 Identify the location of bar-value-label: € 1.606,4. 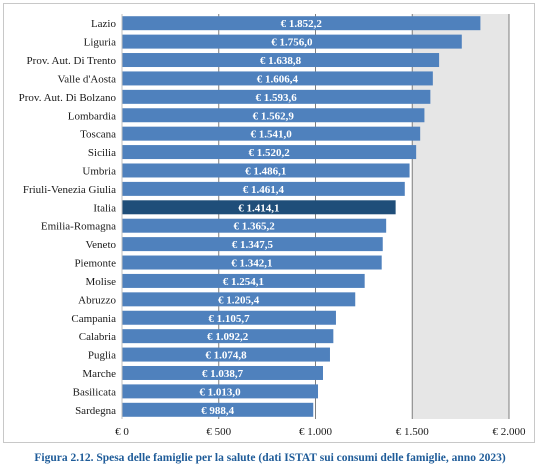
(278, 79).